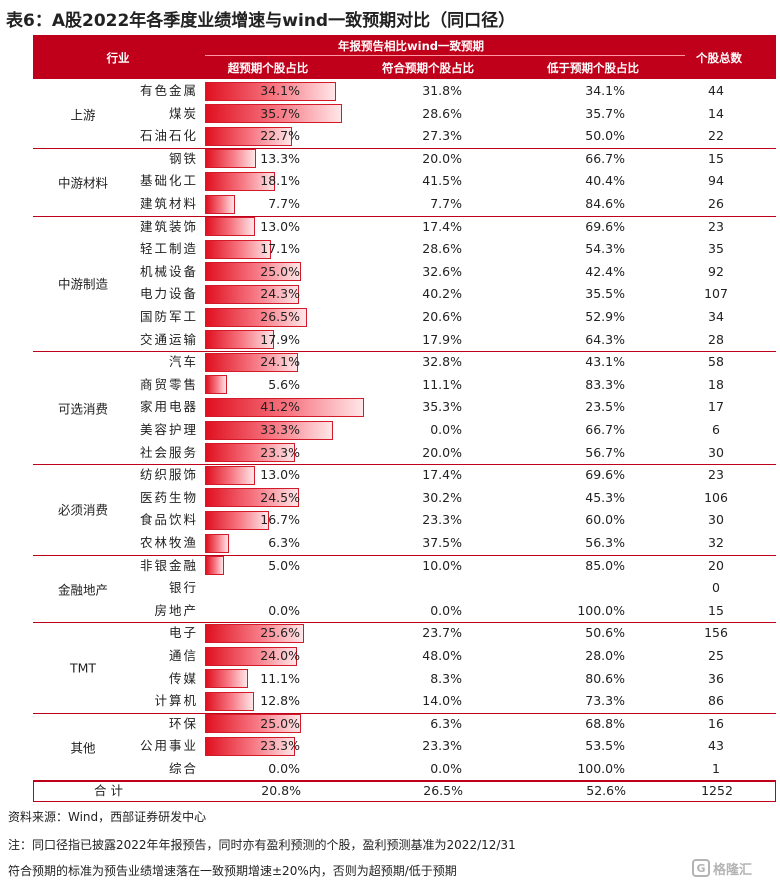 Image resolution: width=780 pixels, height=886 pixels. What do you see at coordinates (284, 768) in the screenshot?
I see `beat-value: 0.0%` at bounding box center [284, 768].